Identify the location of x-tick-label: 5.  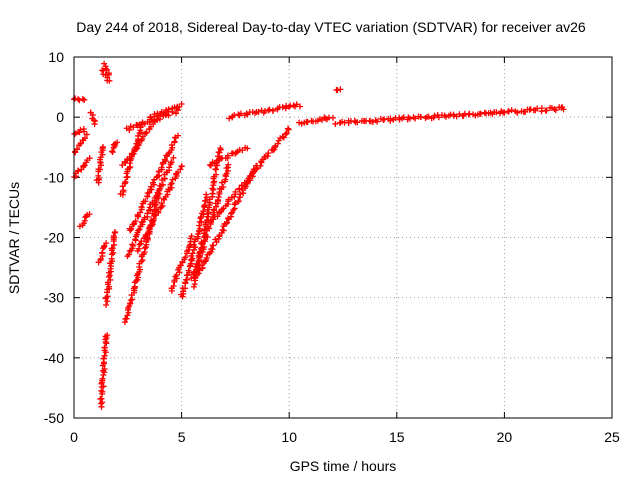
(182, 437).